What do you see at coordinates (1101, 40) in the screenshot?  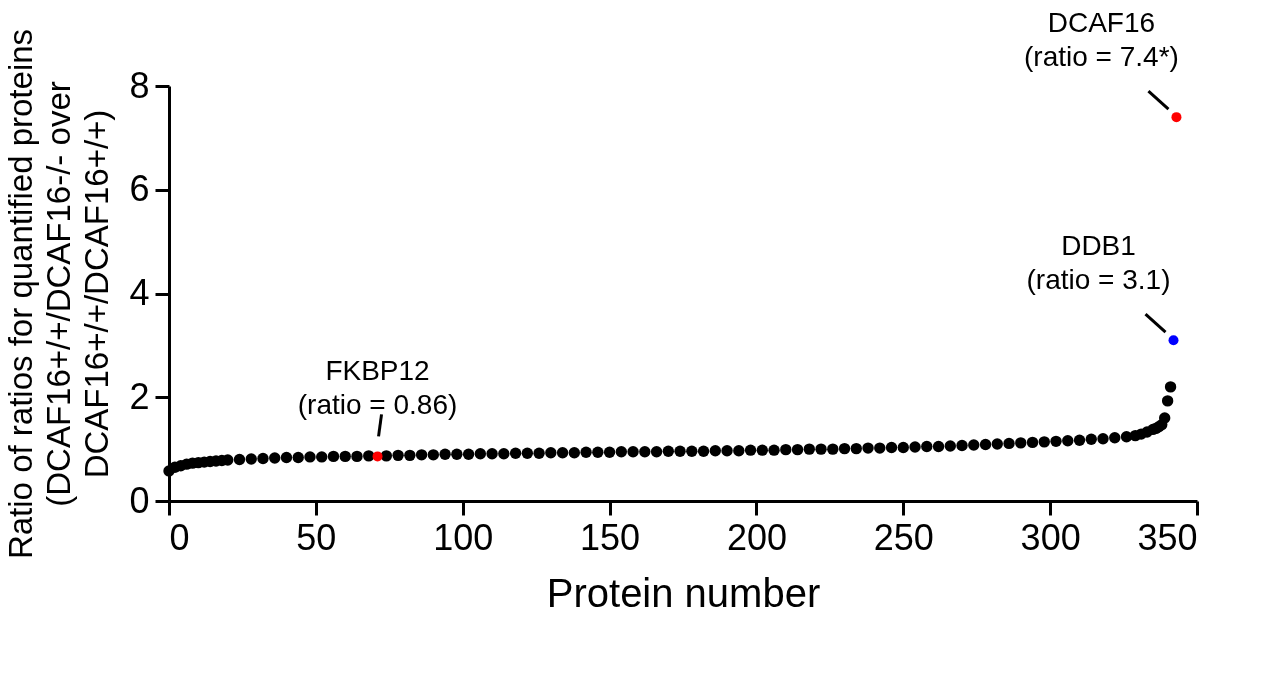 I see `annotation: DCAF16 (ratio = 7.4*)` at bounding box center [1101, 40].